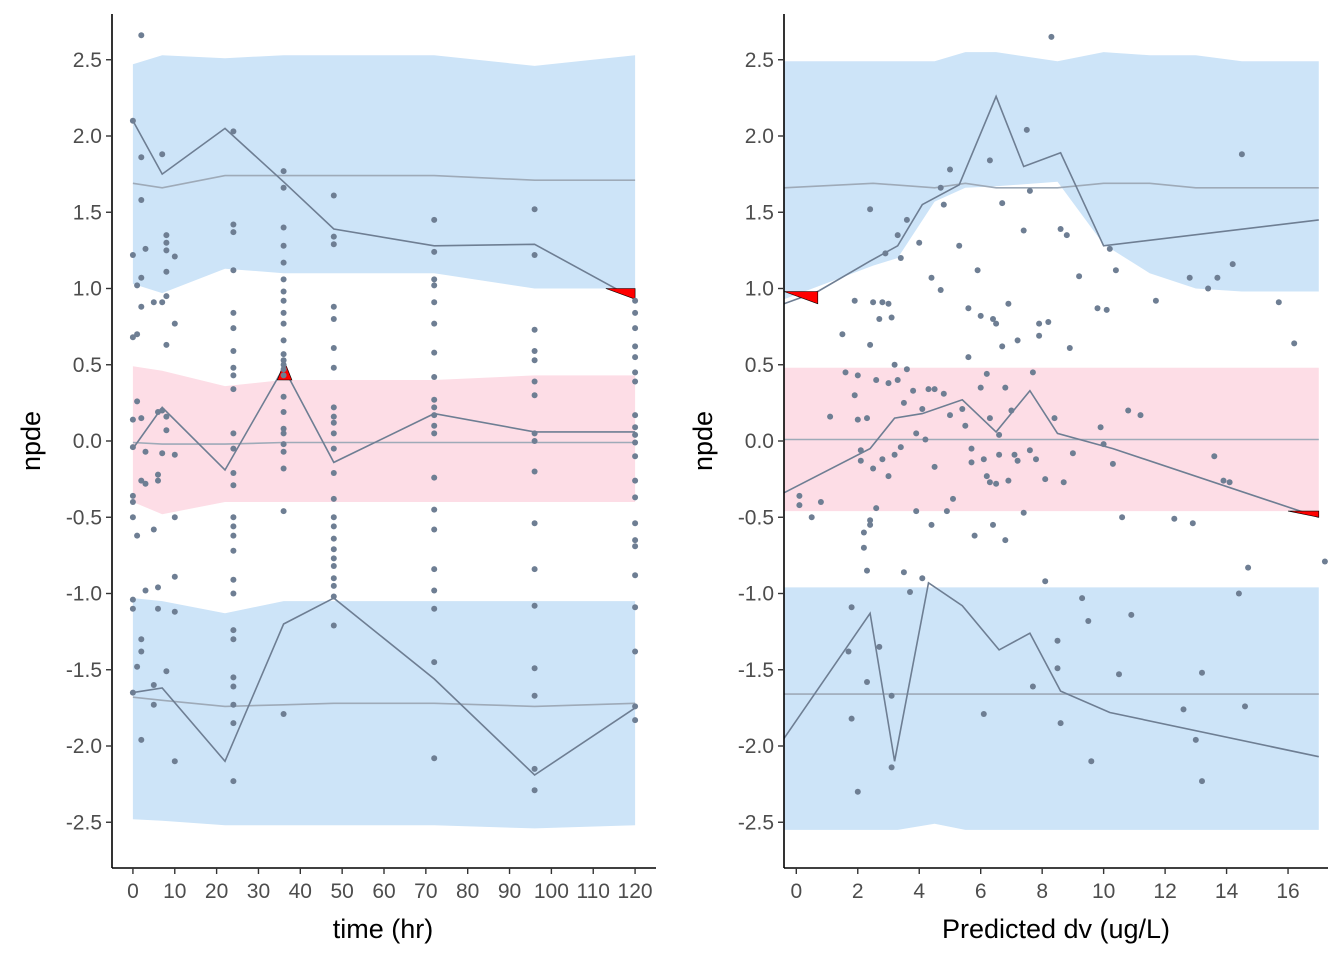  What do you see at coordinates (1051, 454) in the screenshot?
I see `median-observed-percentile-line` at bounding box center [1051, 454].